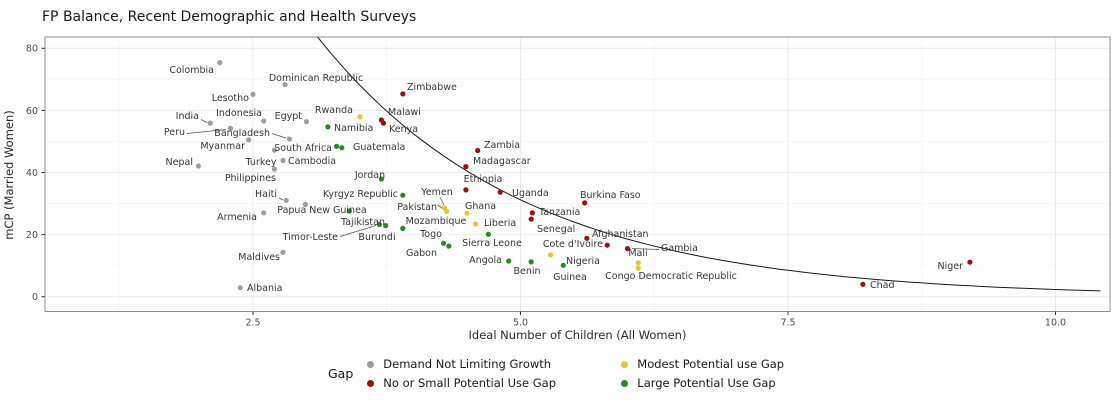  What do you see at coordinates (430, 234) in the screenshot?
I see `label-togo: Togo` at bounding box center [430, 234].